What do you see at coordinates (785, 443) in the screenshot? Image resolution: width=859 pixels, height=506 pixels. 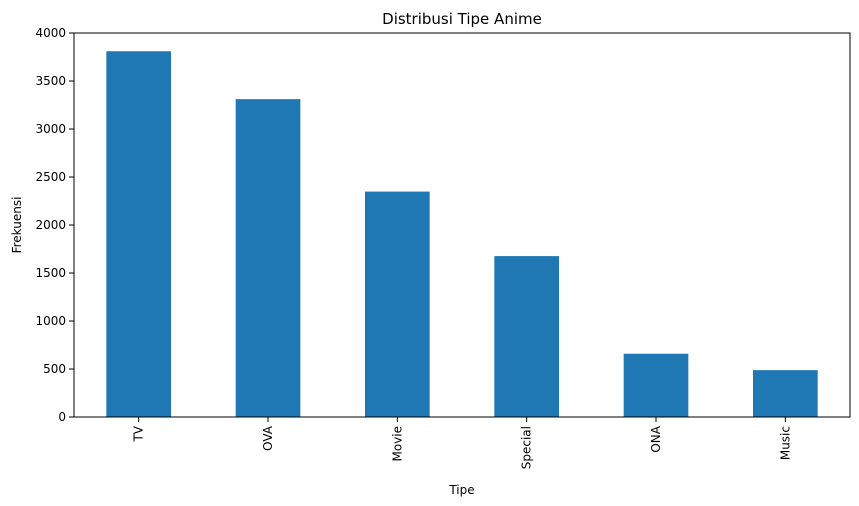 I see `x-tick-label: Music` at bounding box center [785, 443].